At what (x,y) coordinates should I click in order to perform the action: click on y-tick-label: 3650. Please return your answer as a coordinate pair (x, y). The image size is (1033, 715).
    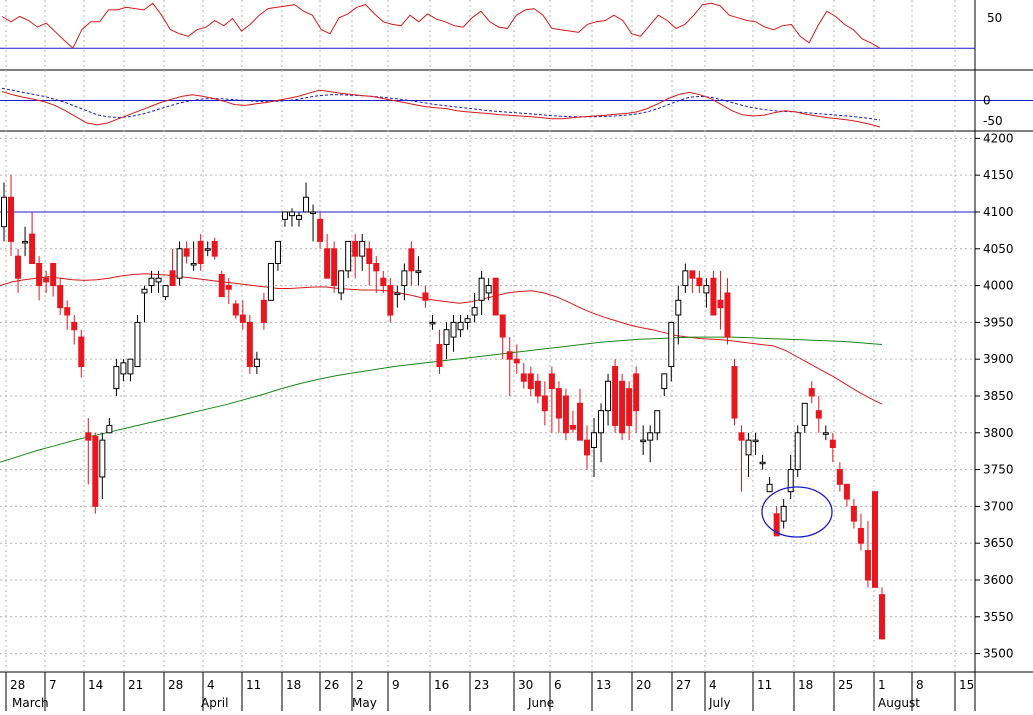
    Looking at the image, I should click on (998, 543).